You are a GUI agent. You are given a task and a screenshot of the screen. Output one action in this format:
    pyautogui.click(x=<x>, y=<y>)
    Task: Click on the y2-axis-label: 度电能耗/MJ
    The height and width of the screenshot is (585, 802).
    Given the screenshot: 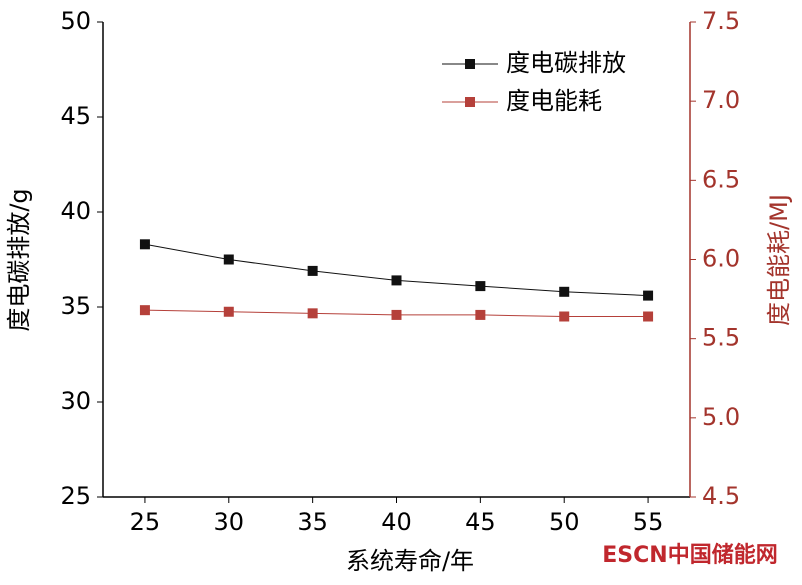 What is the action you would take?
    pyautogui.click(x=779, y=260)
    